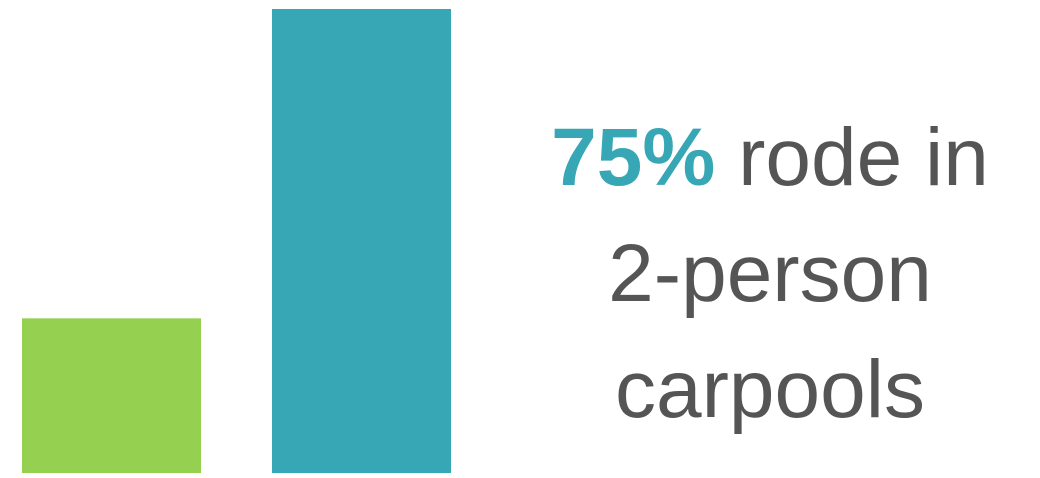 The width and height of the screenshot is (1040, 478). What do you see at coordinates (770, 389) in the screenshot?
I see `callout-line-3: carpools` at bounding box center [770, 389].